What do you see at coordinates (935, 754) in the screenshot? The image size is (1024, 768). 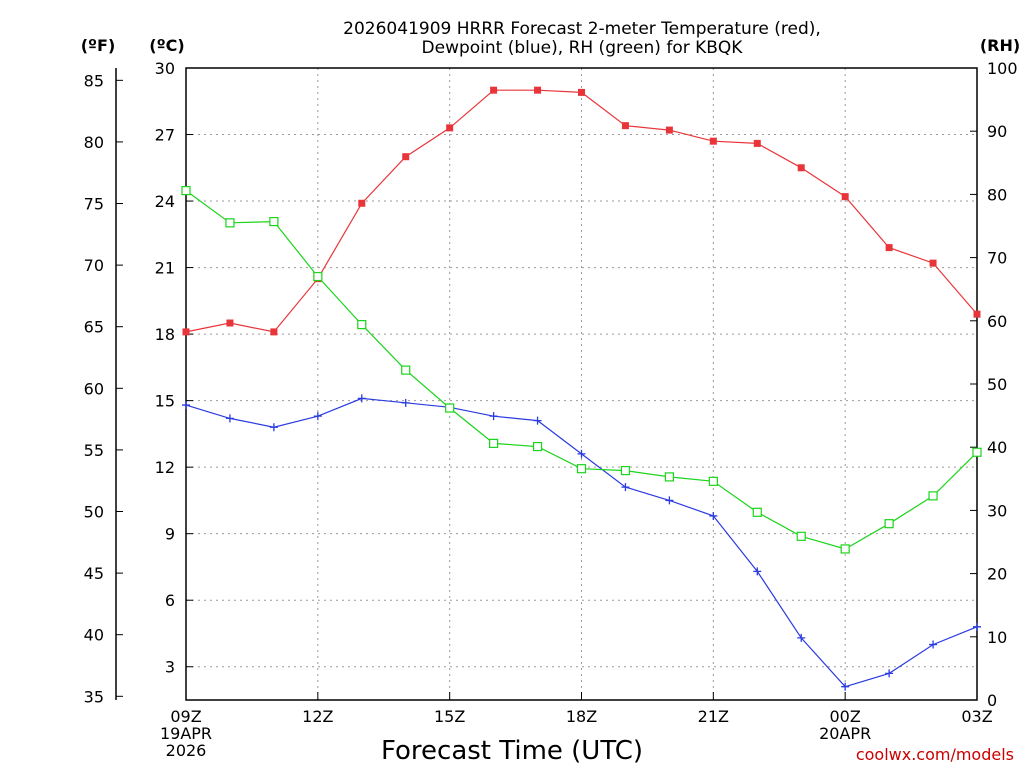 I see `credit-label: coolwx.com/models` at bounding box center [935, 754].